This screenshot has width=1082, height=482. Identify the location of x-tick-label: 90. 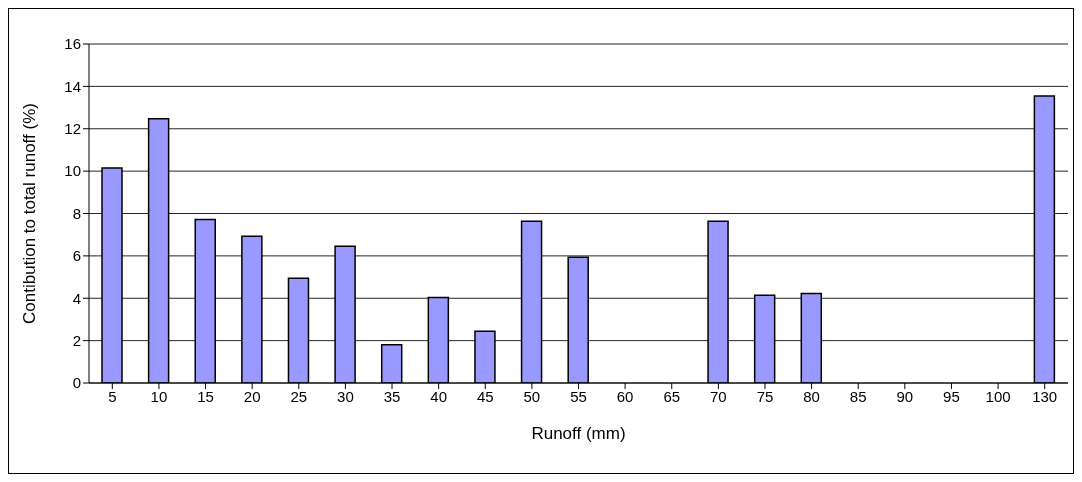
(905, 396).